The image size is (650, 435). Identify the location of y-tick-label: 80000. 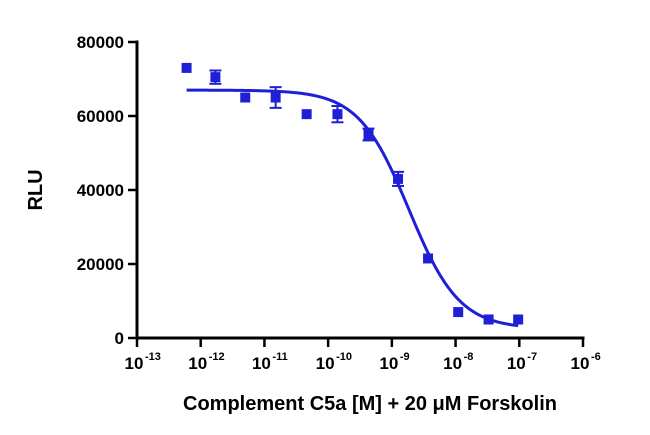
(100, 42).